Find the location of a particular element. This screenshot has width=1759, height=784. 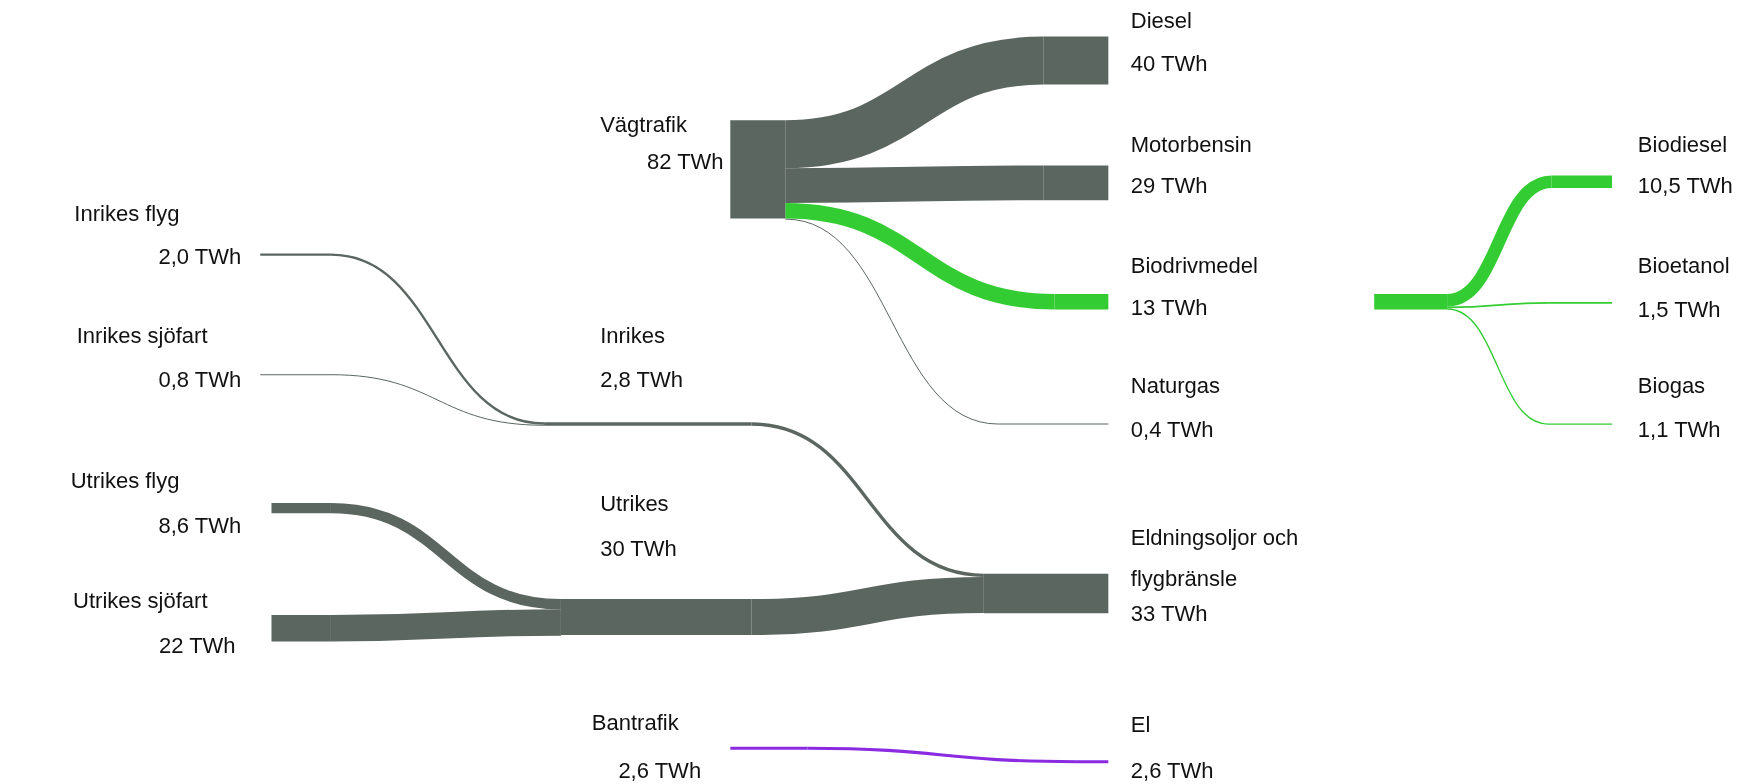

category-label: Inrikes flyg is located at coordinates (127, 214).